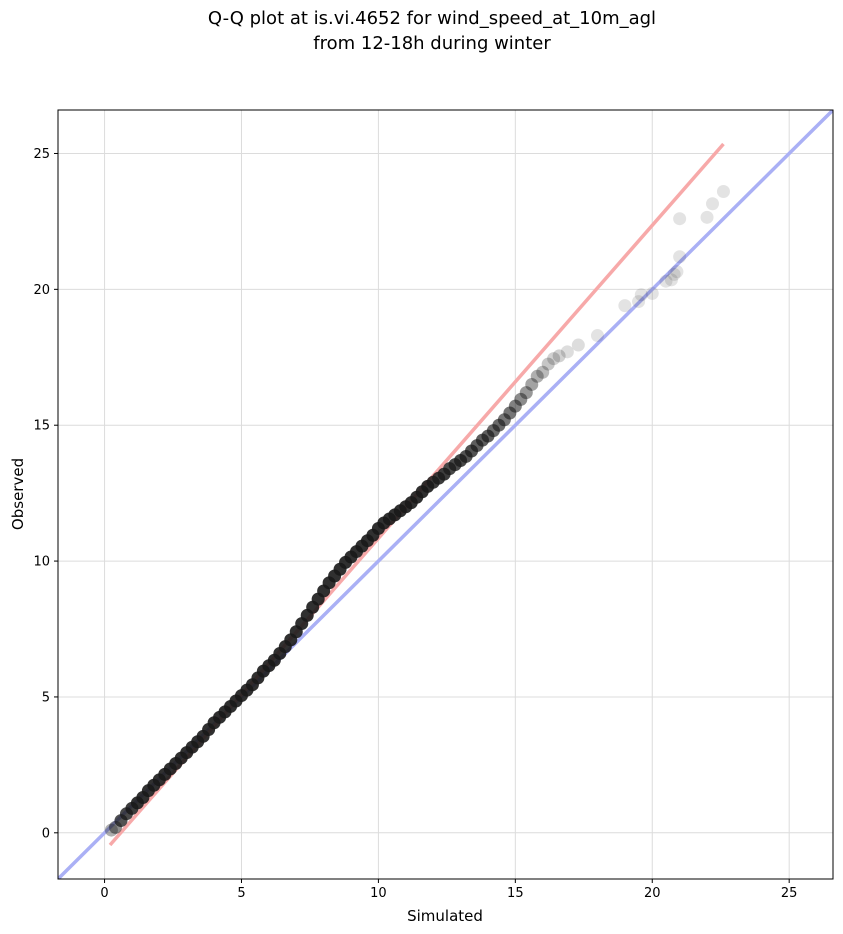  I want to click on x-tick-label-5: 25, so click(789, 893).